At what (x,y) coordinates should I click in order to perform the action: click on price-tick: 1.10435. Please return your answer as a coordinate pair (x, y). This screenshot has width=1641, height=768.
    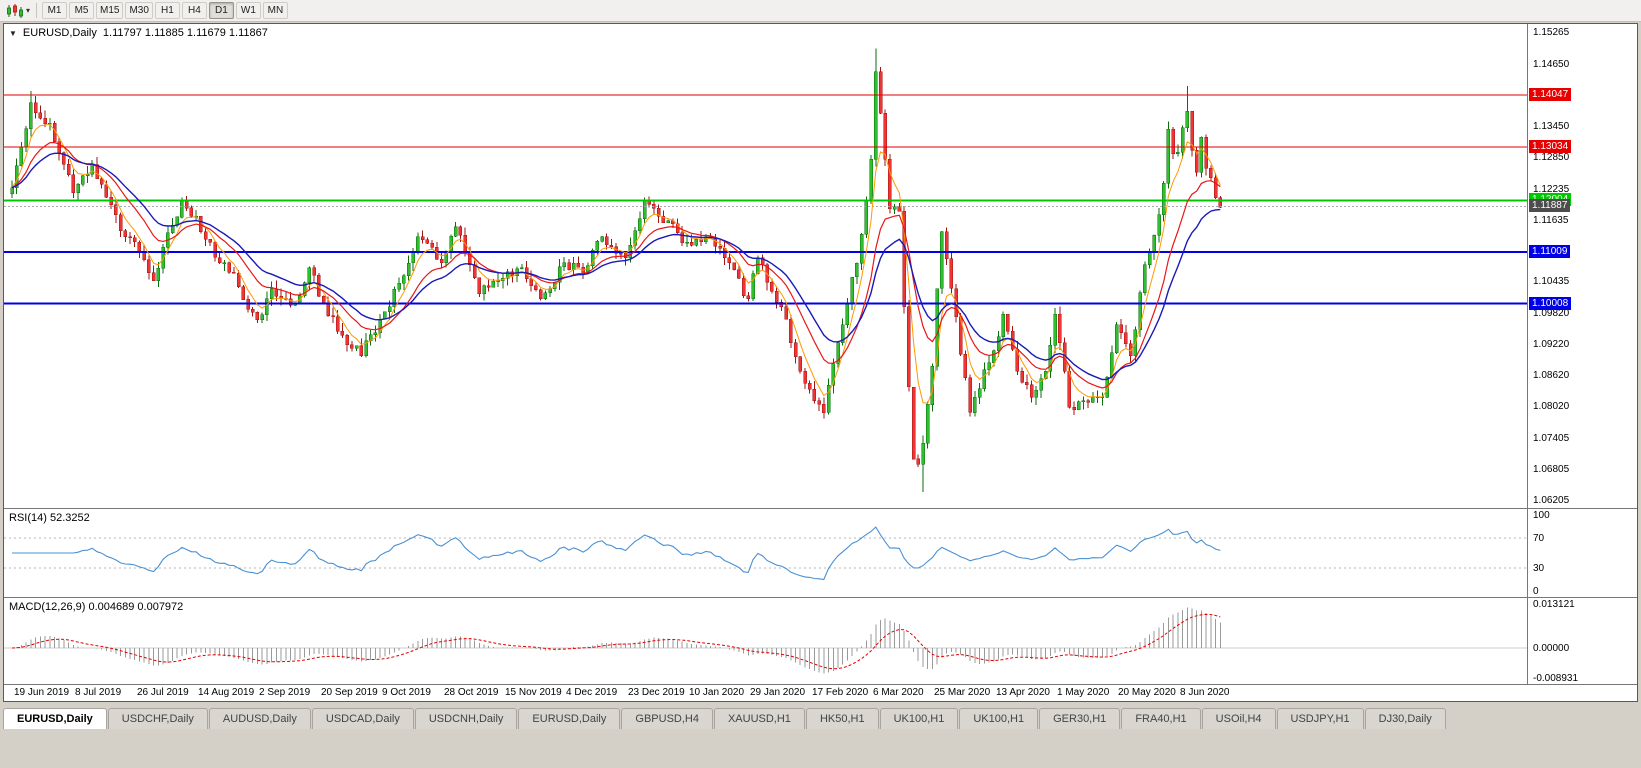
    Looking at the image, I should click on (1551, 281).